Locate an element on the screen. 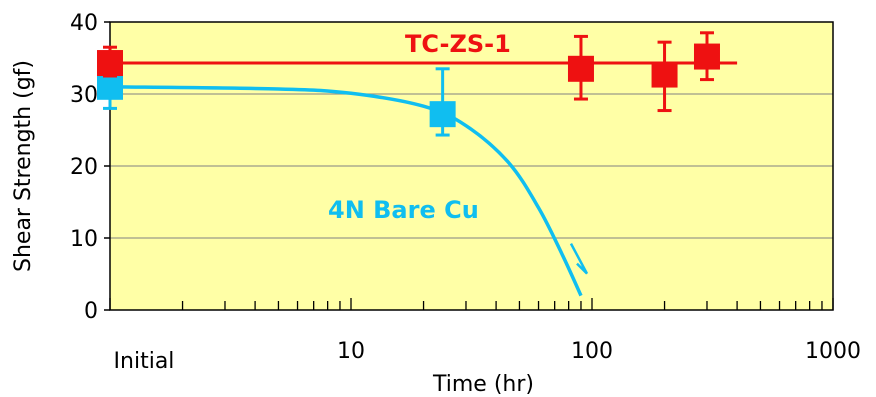  x-tick-label: Initial is located at coordinates (144, 361).